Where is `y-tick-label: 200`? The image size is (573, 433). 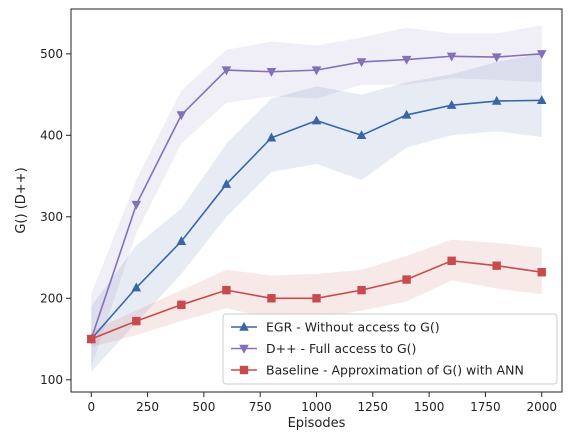 y-tick-label: 200 is located at coordinates (51, 298).